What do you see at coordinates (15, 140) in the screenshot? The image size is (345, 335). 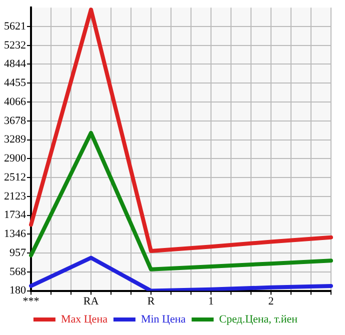 I see `y-tick-label: 3289` at bounding box center [15, 140].